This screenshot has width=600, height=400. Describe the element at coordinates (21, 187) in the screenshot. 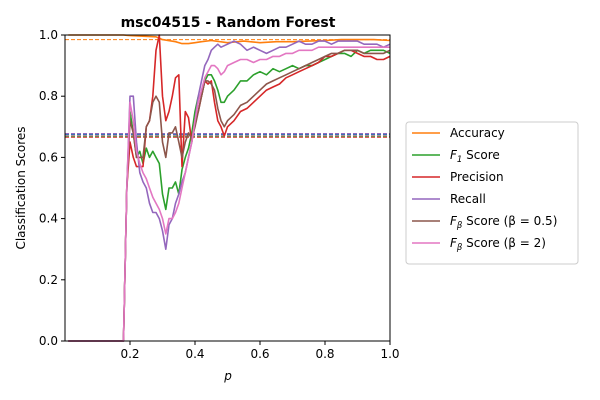

I see `y-axis-title: Classification Scores` at that location.